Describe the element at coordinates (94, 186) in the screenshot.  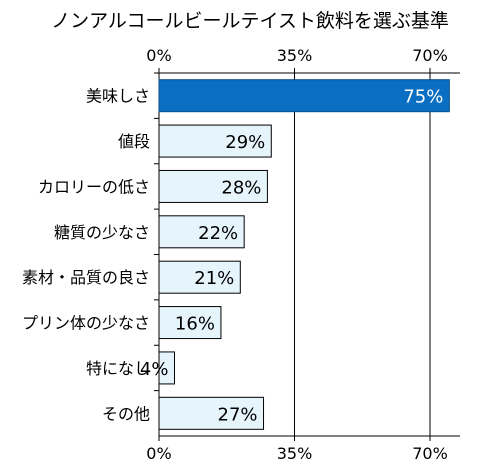
I see `category-label: カロリーの低さ` at that location.